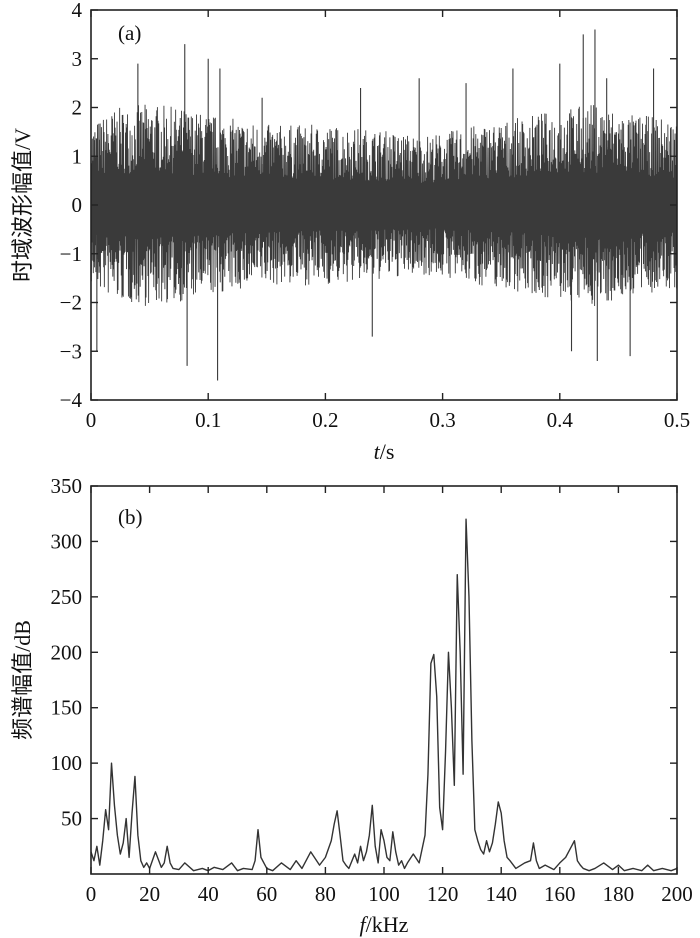 The image size is (700, 938). What do you see at coordinates (677, 420) in the screenshot?
I see `time-domain-x-tick-label: 0.5` at bounding box center [677, 420].